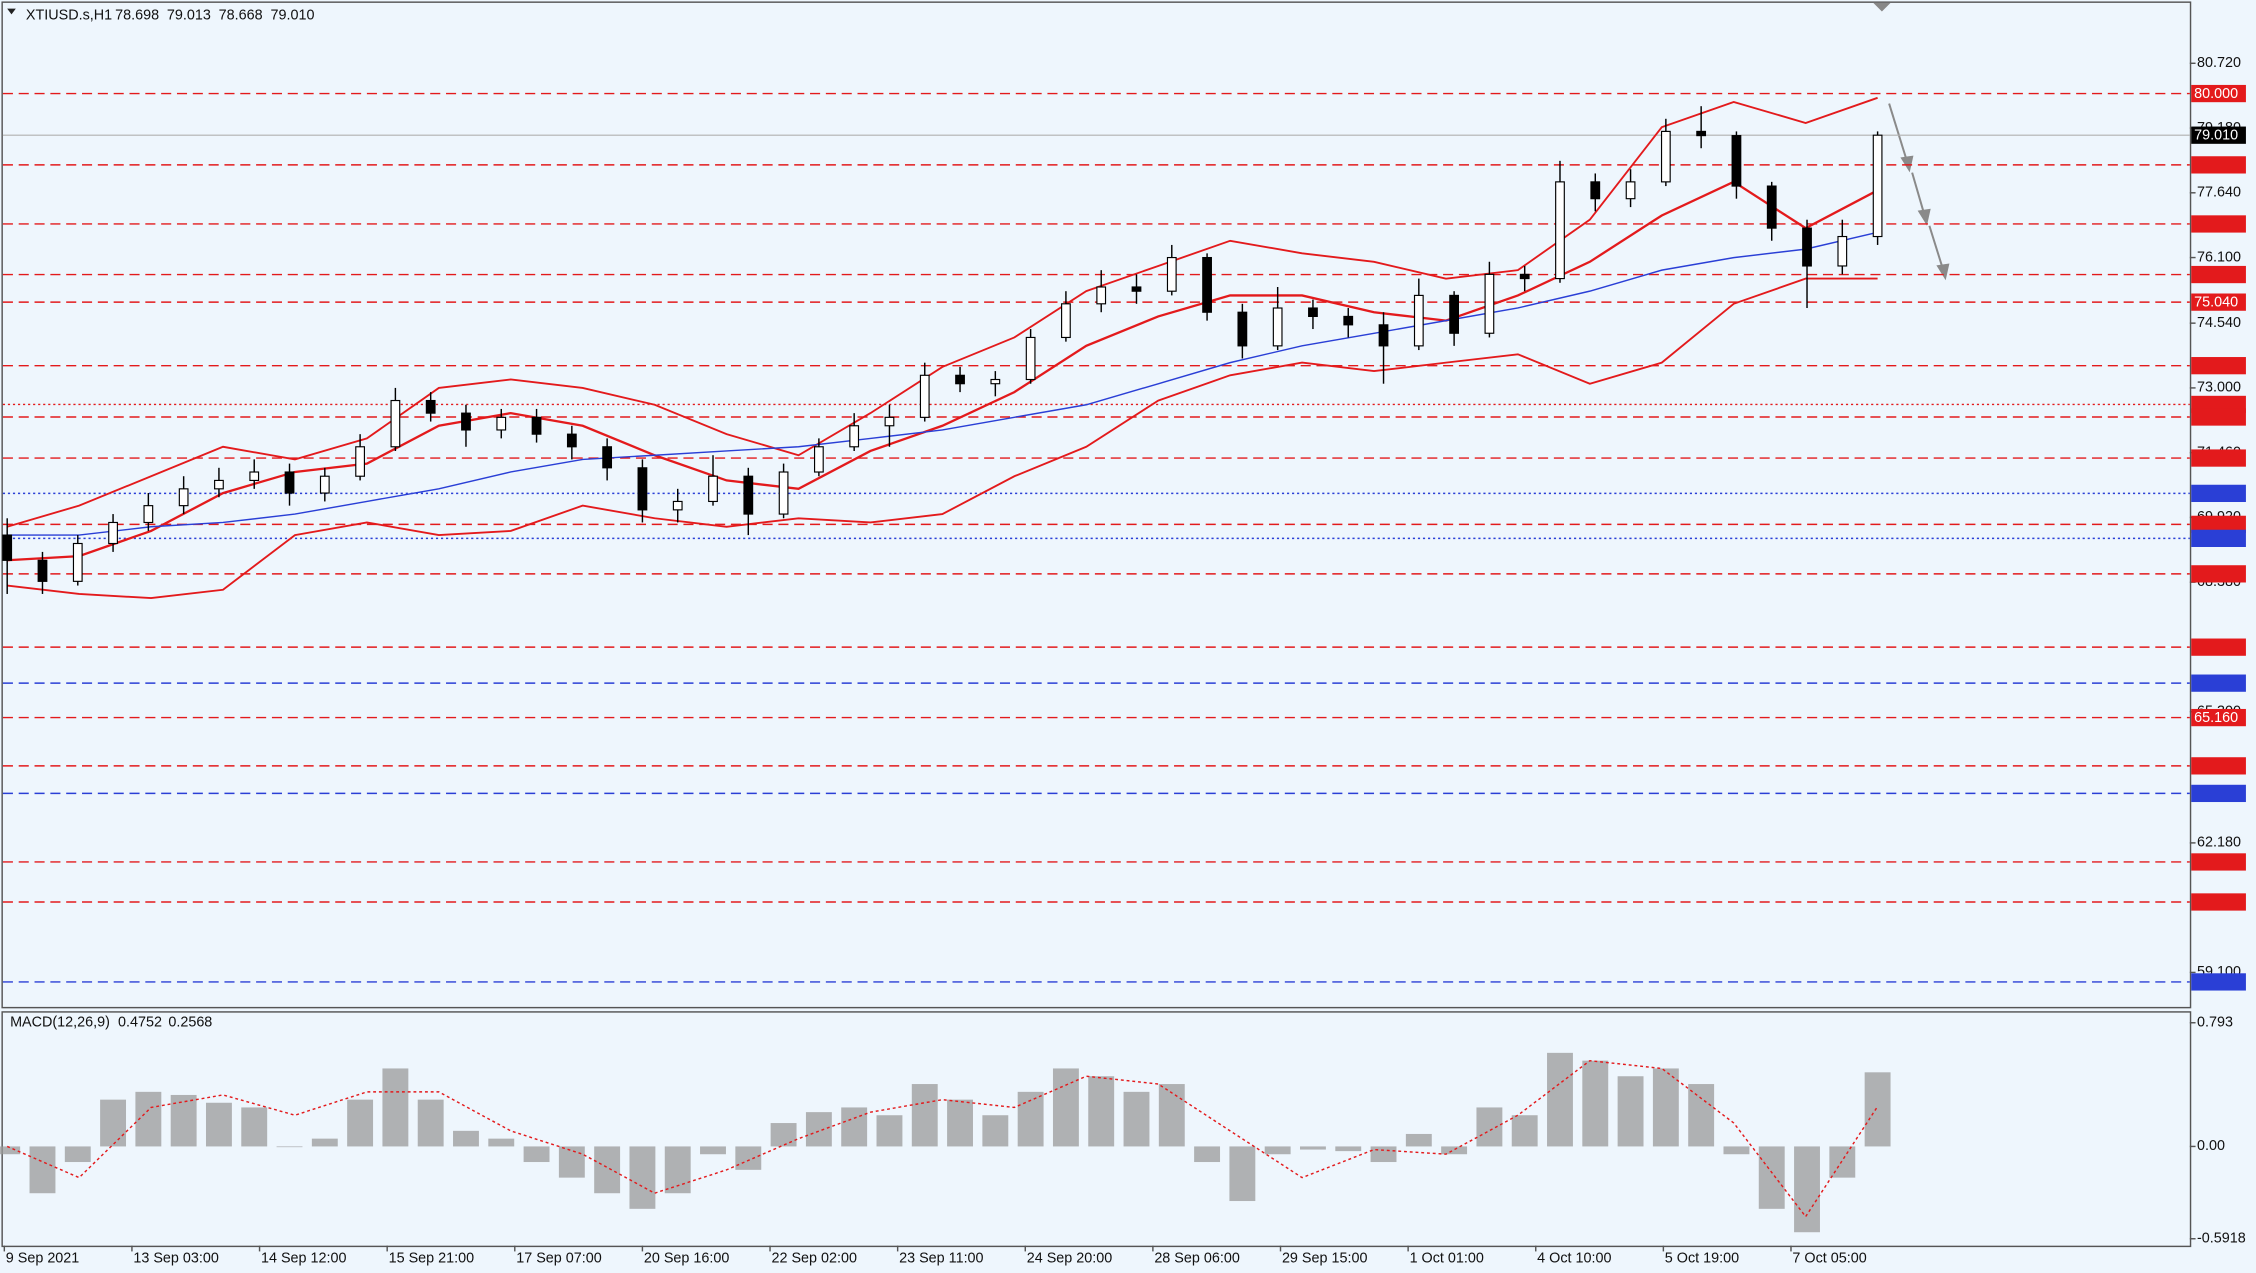 This screenshot has width=2256, height=1273. Describe the element at coordinates (1919, 195) in the screenshot. I see `forecast-arrow` at that location.